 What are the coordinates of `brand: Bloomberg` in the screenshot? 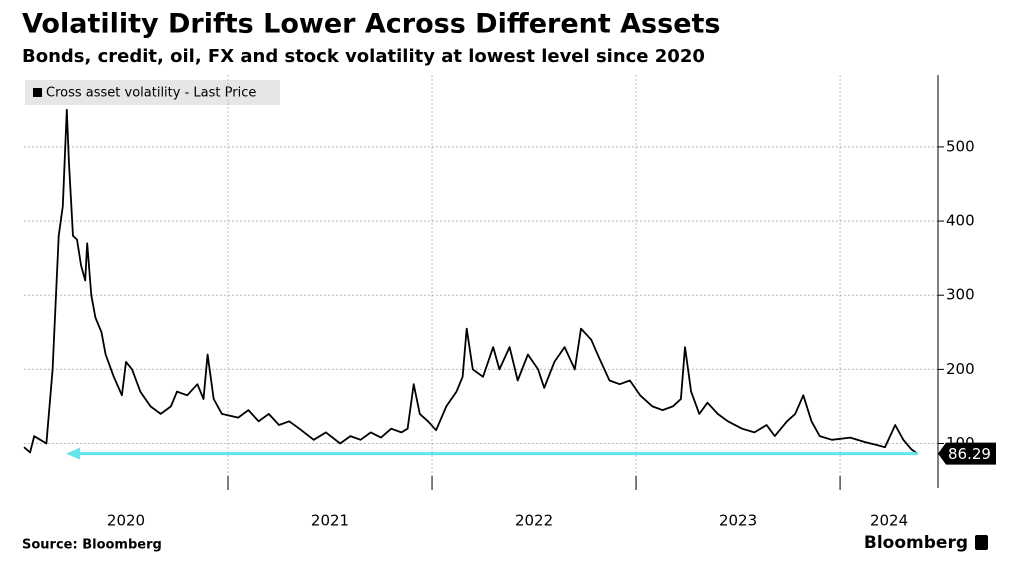 It's located at (916, 543).